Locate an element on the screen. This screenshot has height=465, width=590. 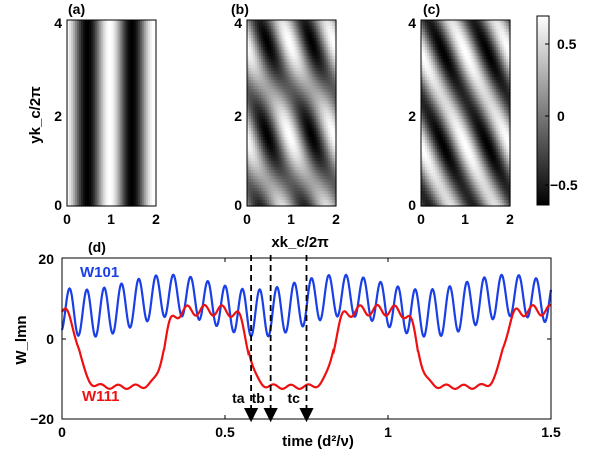
panel-b-xtick-1: 1 is located at coordinates (291, 219).